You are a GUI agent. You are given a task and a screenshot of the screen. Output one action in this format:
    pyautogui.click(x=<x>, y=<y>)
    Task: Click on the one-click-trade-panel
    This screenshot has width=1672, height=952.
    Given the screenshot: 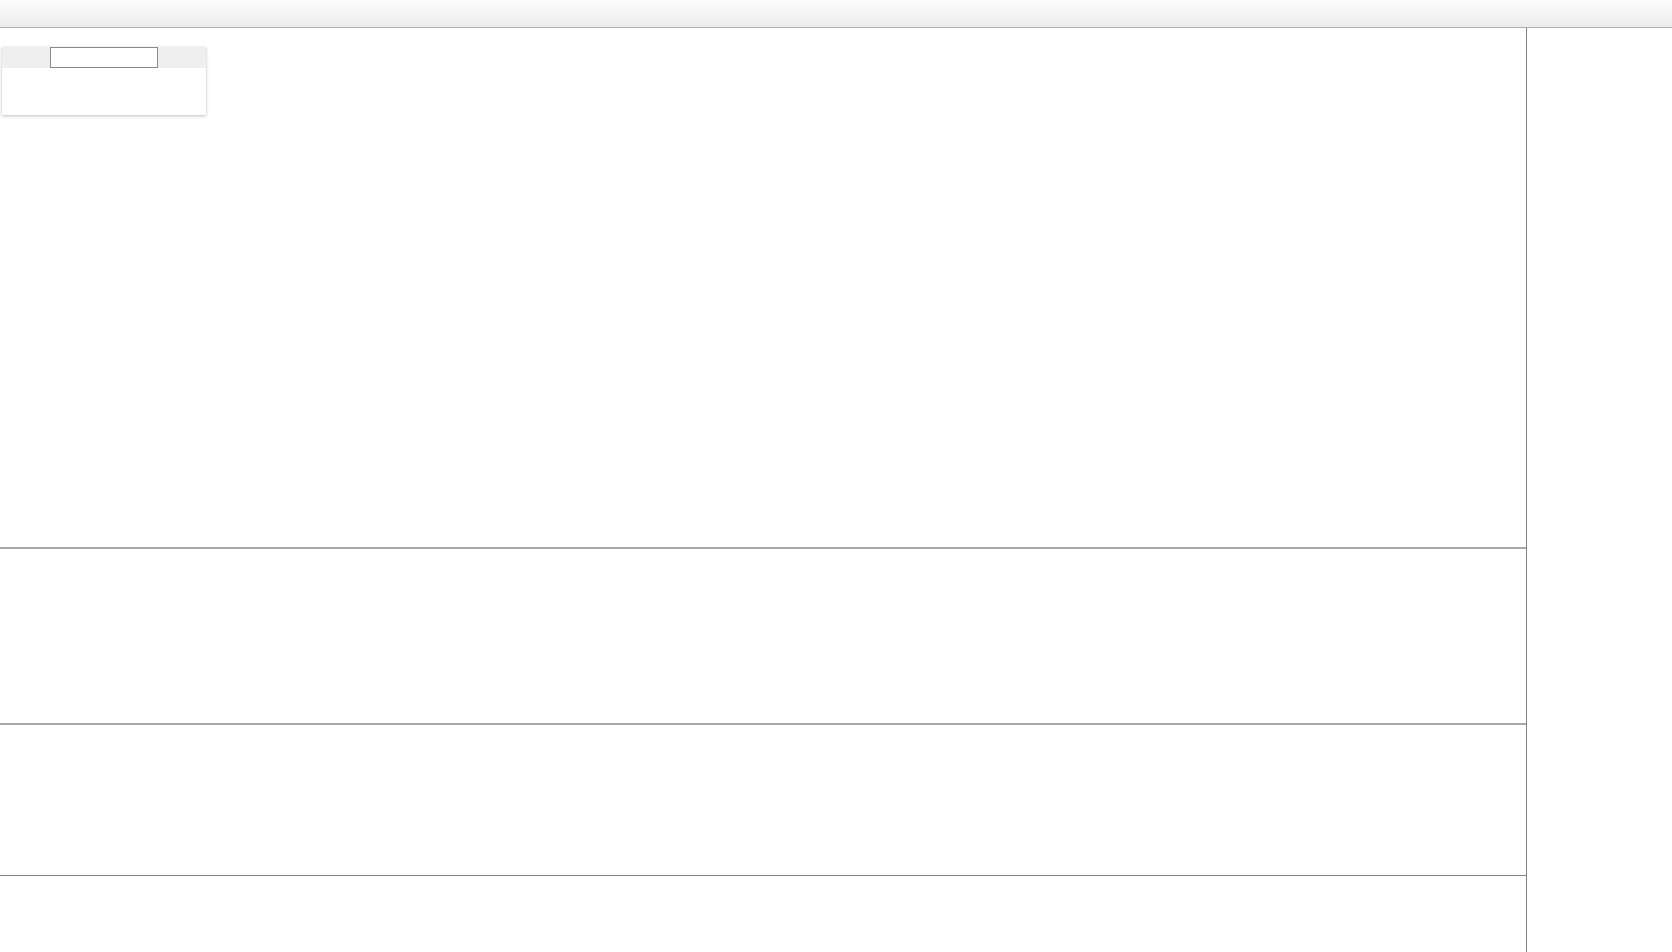 What is the action you would take?
    pyautogui.click(x=104, y=81)
    